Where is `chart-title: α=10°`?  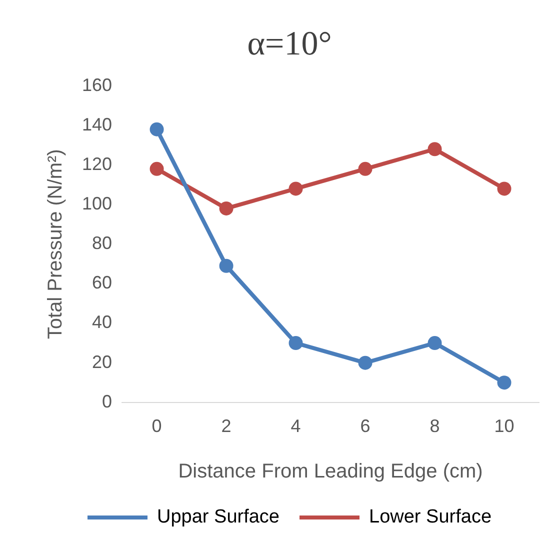 chart-title: α=10° is located at coordinates (289, 43).